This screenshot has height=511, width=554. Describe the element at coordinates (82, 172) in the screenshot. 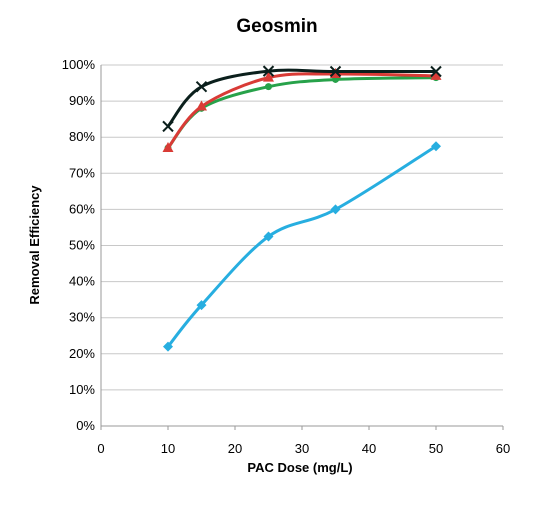

I see `y-tick-label: 70%` at that location.